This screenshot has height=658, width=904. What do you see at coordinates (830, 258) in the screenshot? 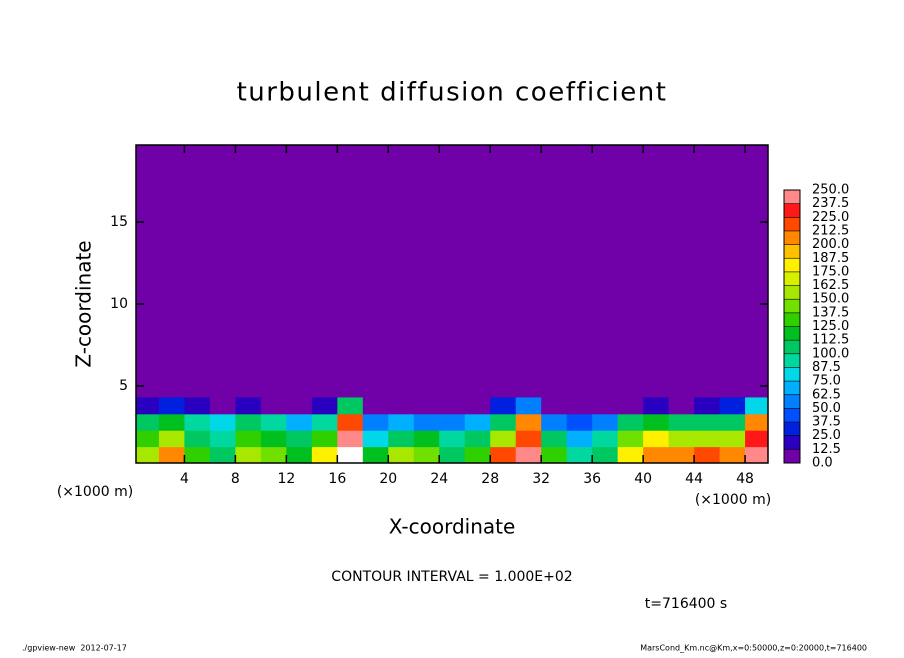
I see `colorbar-label: 187.5` at bounding box center [830, 258].